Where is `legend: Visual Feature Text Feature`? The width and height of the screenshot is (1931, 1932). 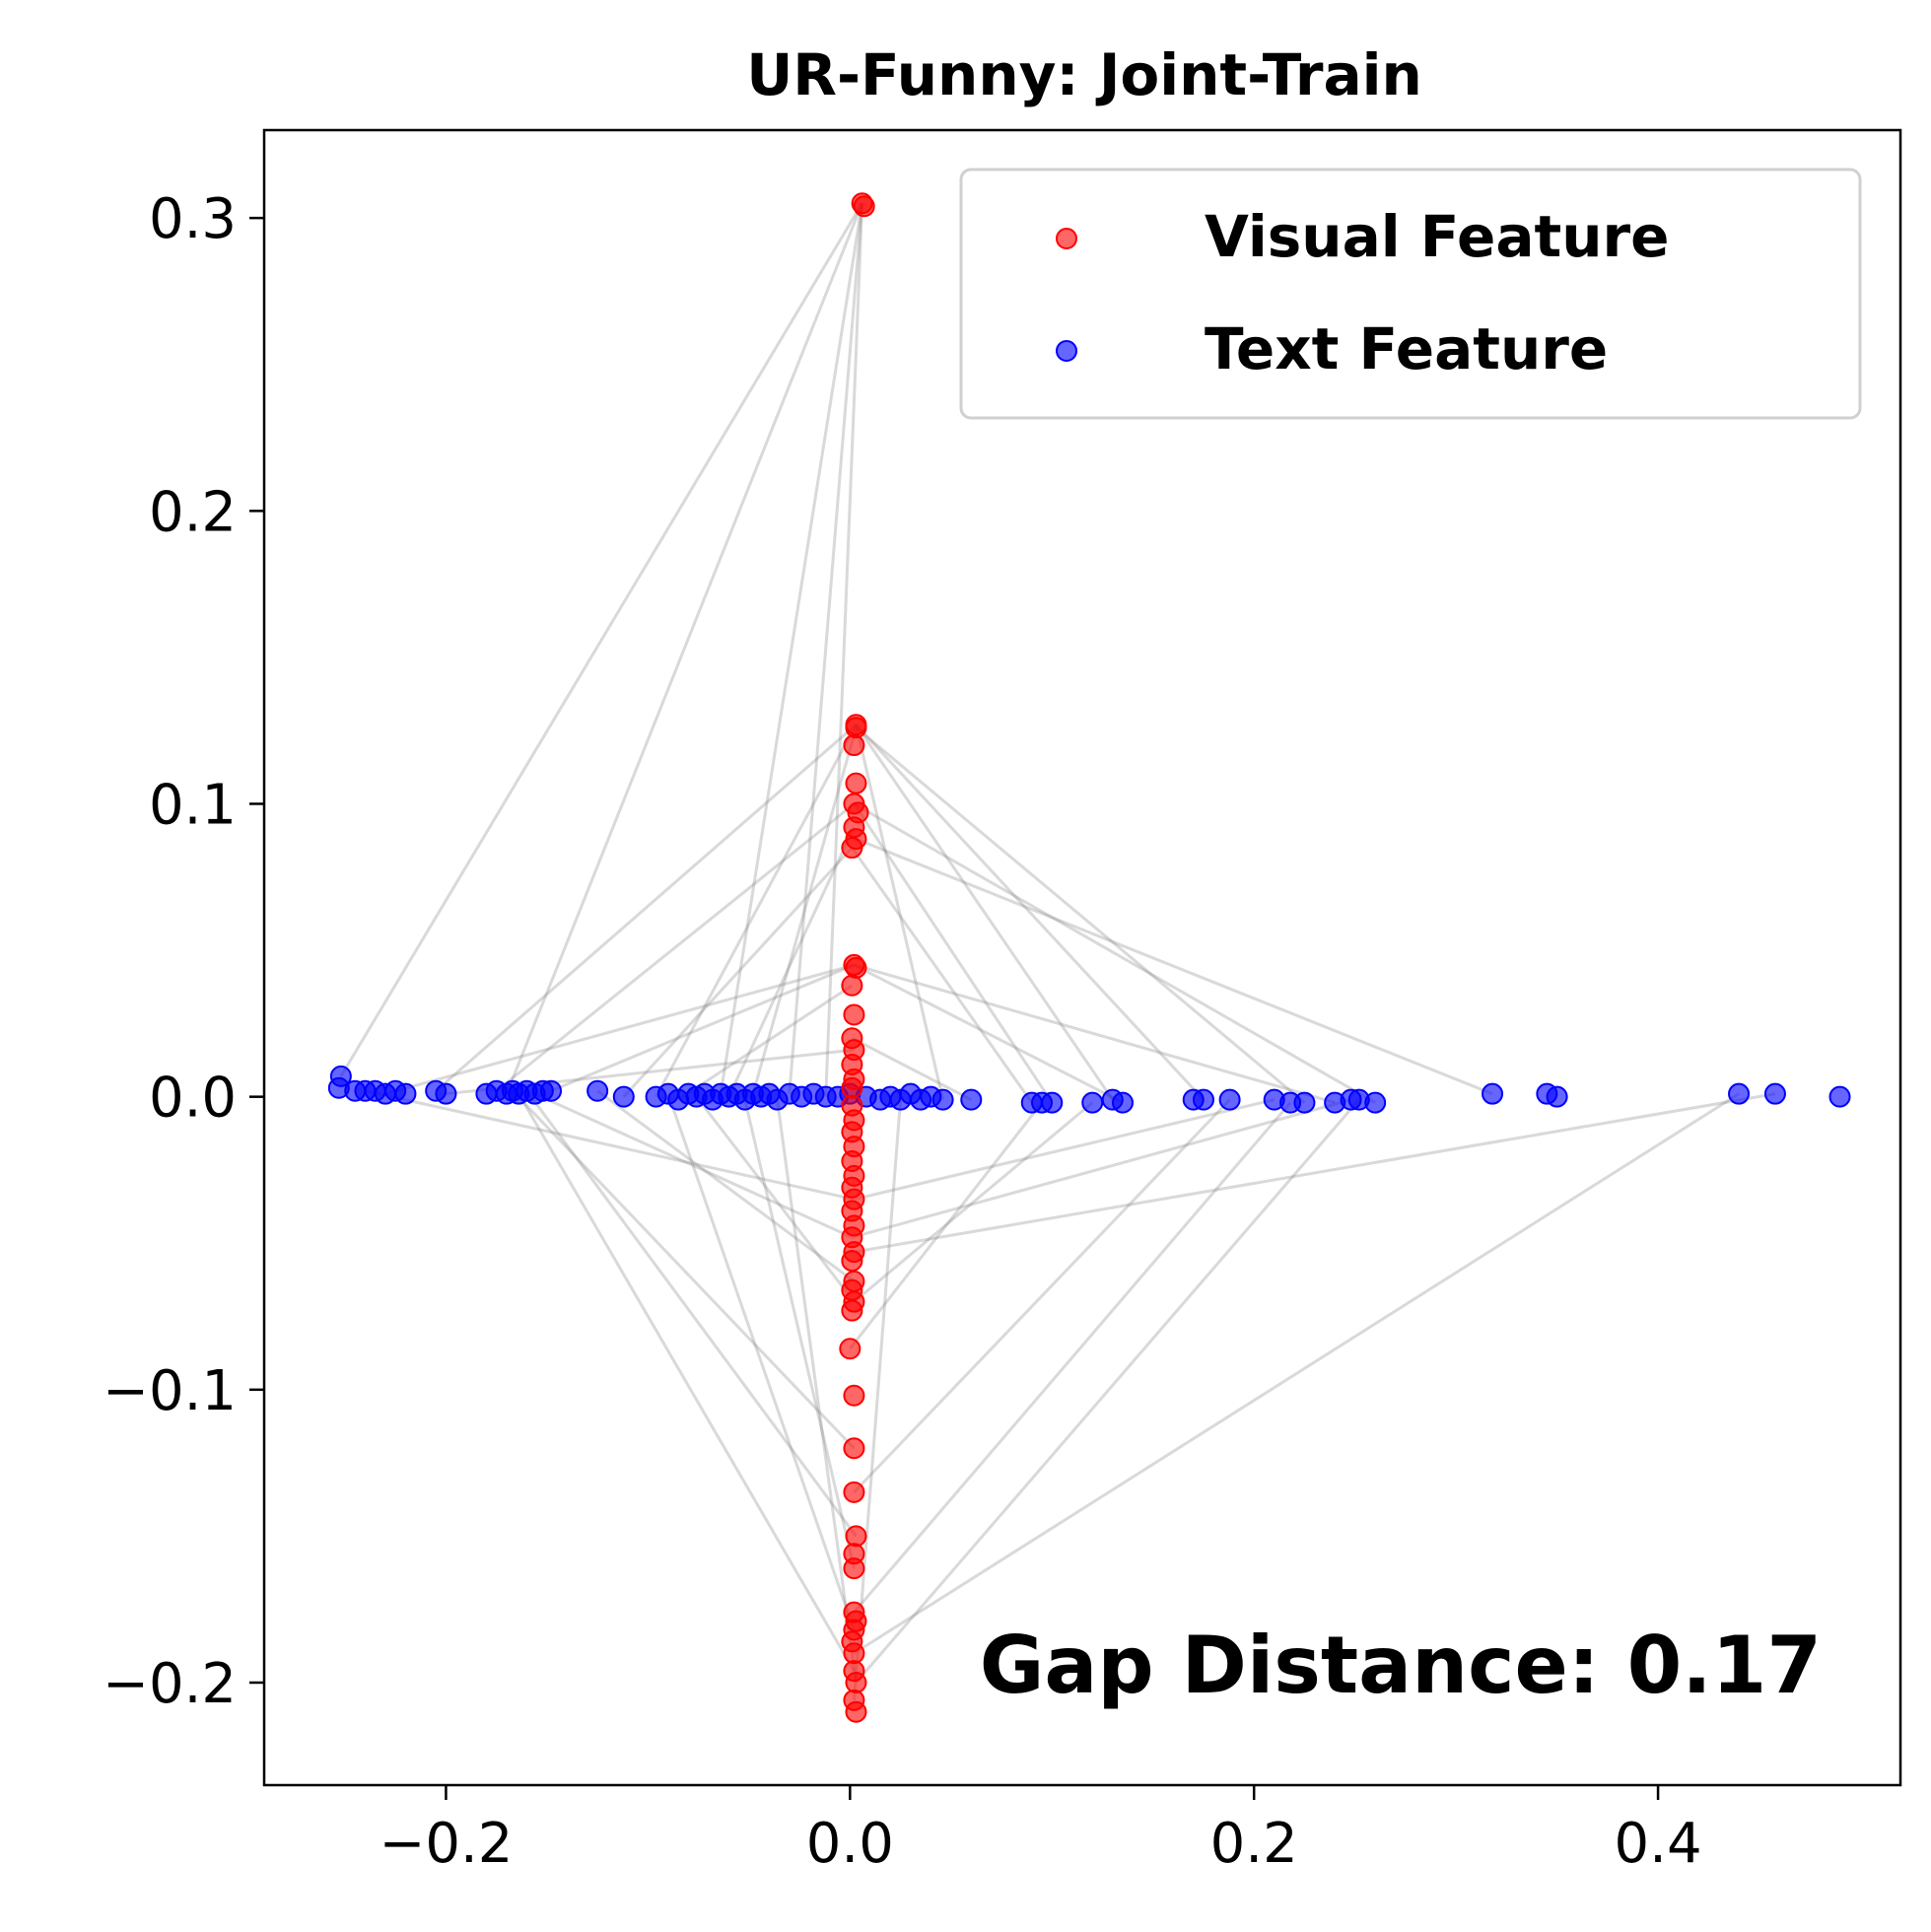 legend: Visual Feature Text Feature is located at coordinates (1410, 294).